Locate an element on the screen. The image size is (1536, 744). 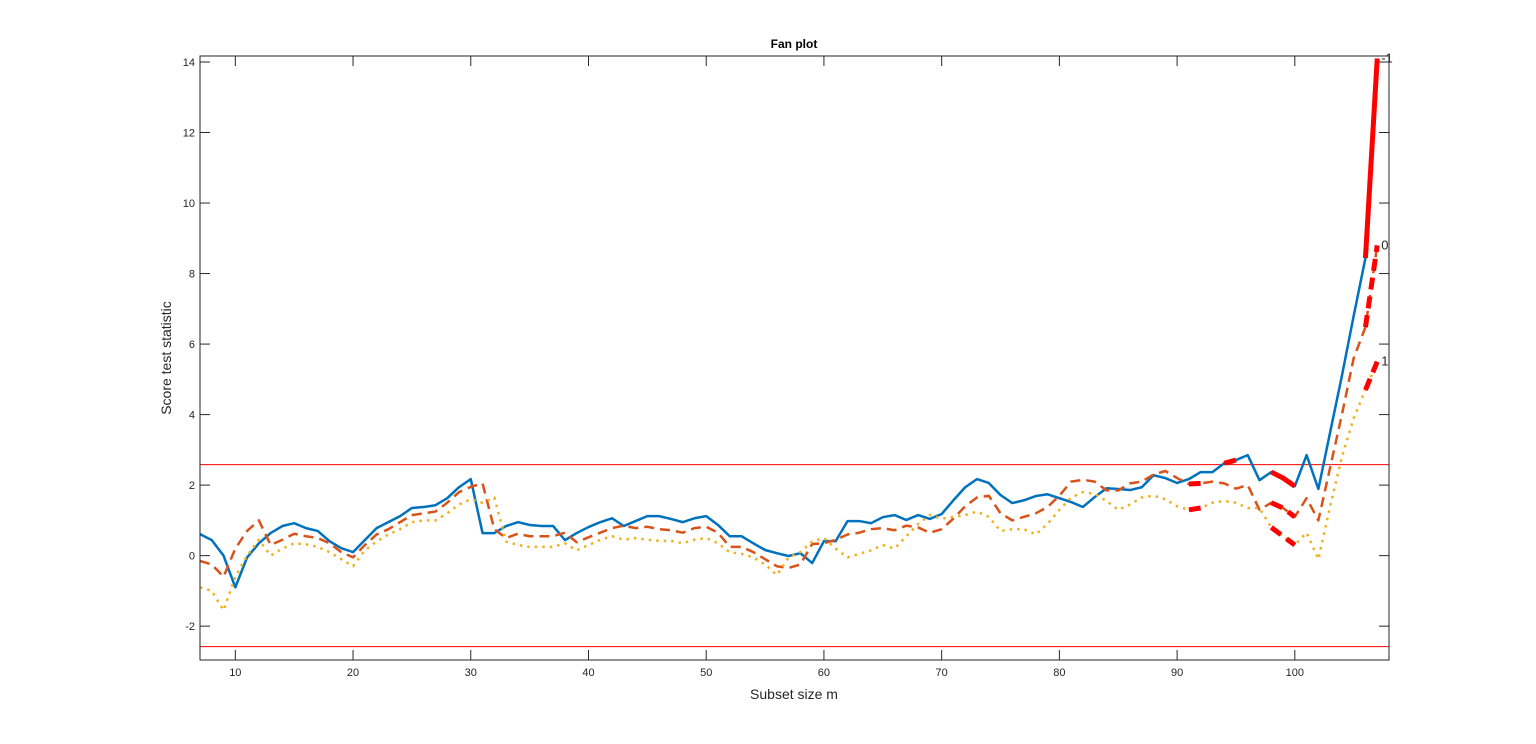
x-tick-label: 70 is located at coordinates (942, 673).